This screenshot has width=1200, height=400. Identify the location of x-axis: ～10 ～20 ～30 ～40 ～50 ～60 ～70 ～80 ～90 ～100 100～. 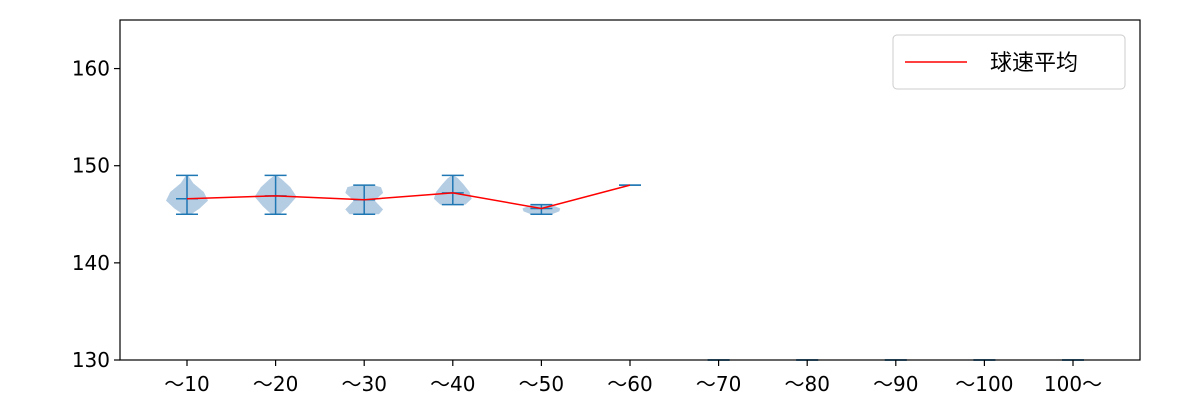
(633, 378).